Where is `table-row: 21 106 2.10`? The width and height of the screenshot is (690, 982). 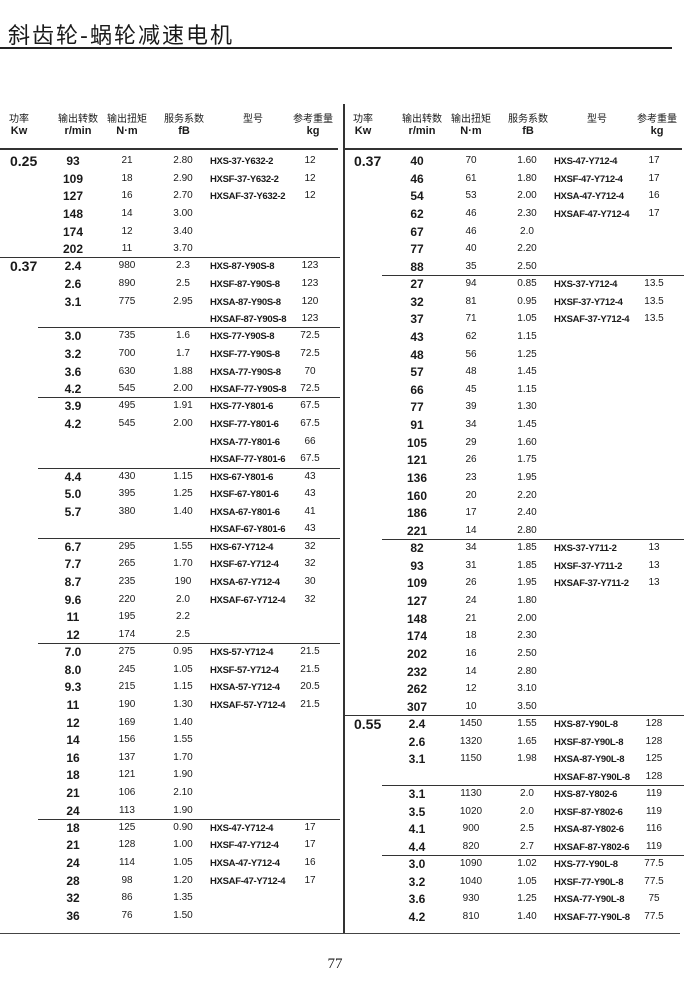
table-row: 21 106 2.10 is located at coordinates (170, 794).